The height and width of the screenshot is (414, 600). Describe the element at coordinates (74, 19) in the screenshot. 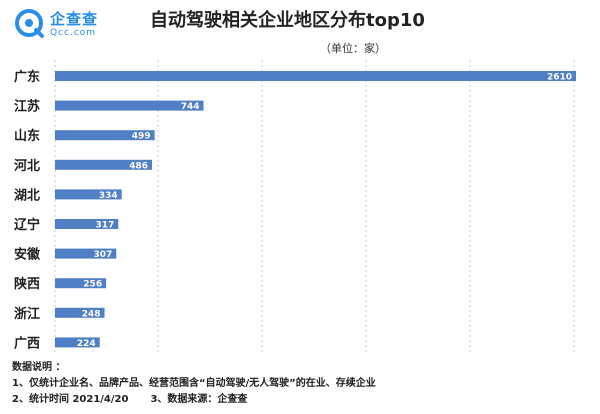

I see `logo-name: 企查查` at that location.